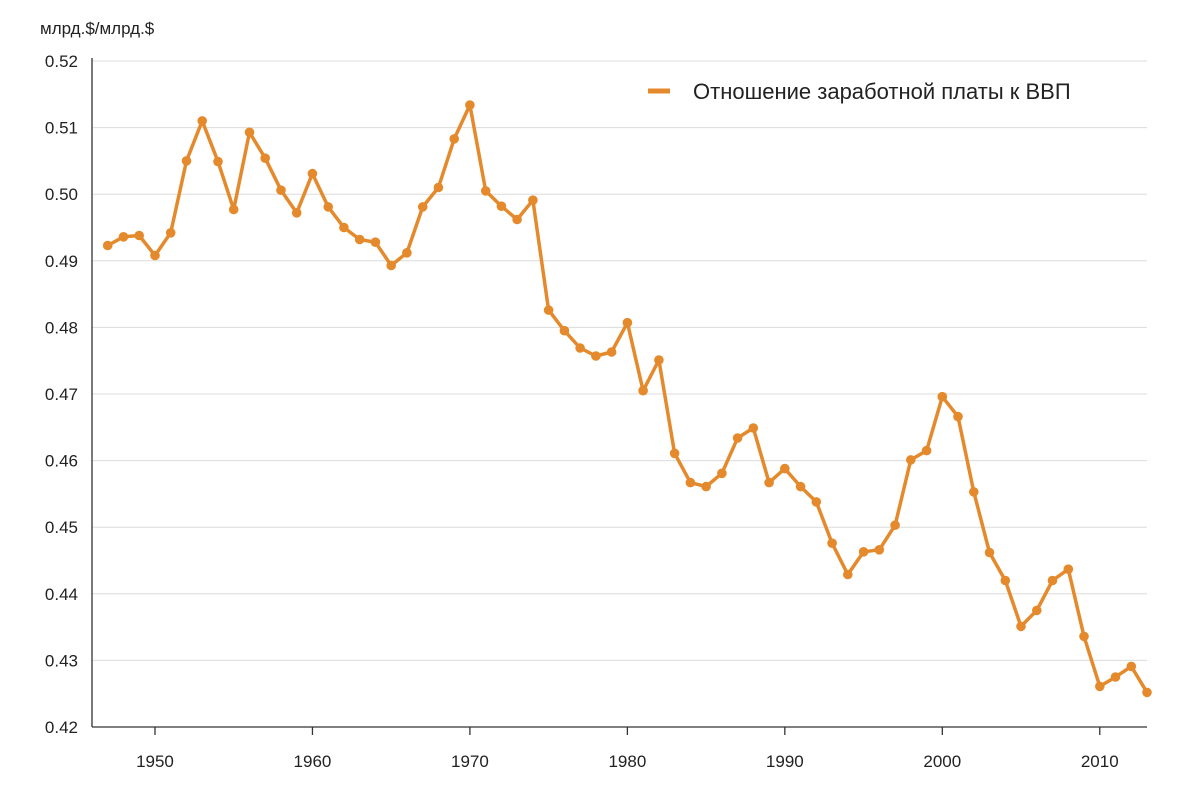  Describe the element at coordinates (627, 749) in the screenshot. I see `x-axis-ticks: 1950 1960 1970 1980 1990 2000 2010` at that location.